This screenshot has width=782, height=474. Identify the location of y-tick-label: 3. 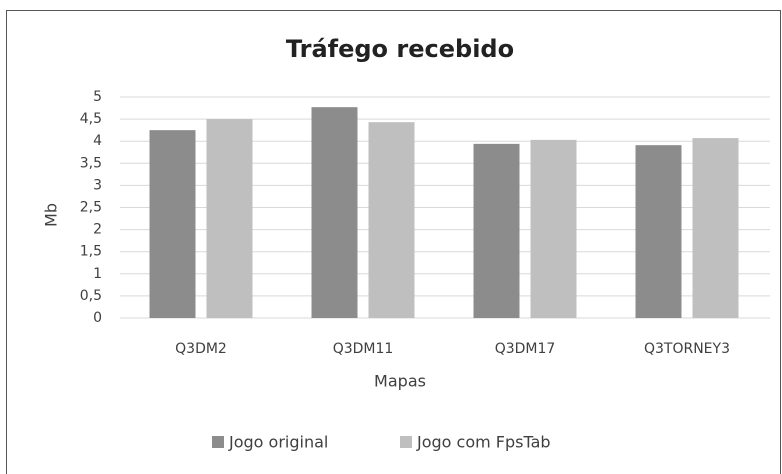
(97, 185).